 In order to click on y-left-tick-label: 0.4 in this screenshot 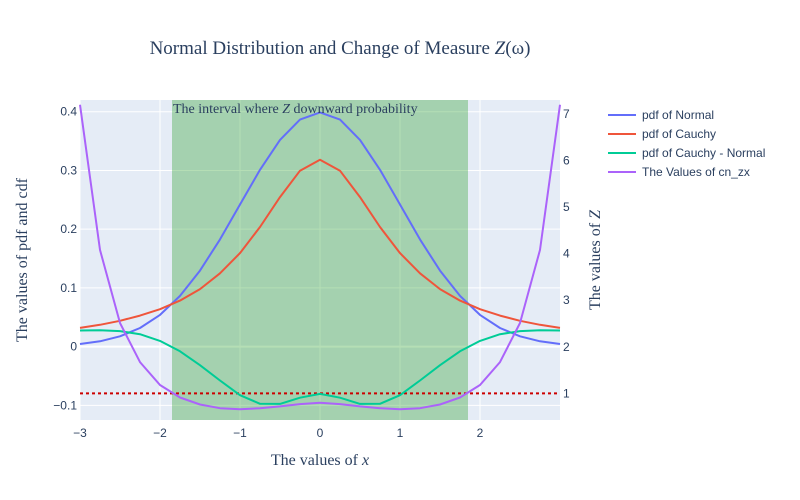, I will do `click(68, 112)`.